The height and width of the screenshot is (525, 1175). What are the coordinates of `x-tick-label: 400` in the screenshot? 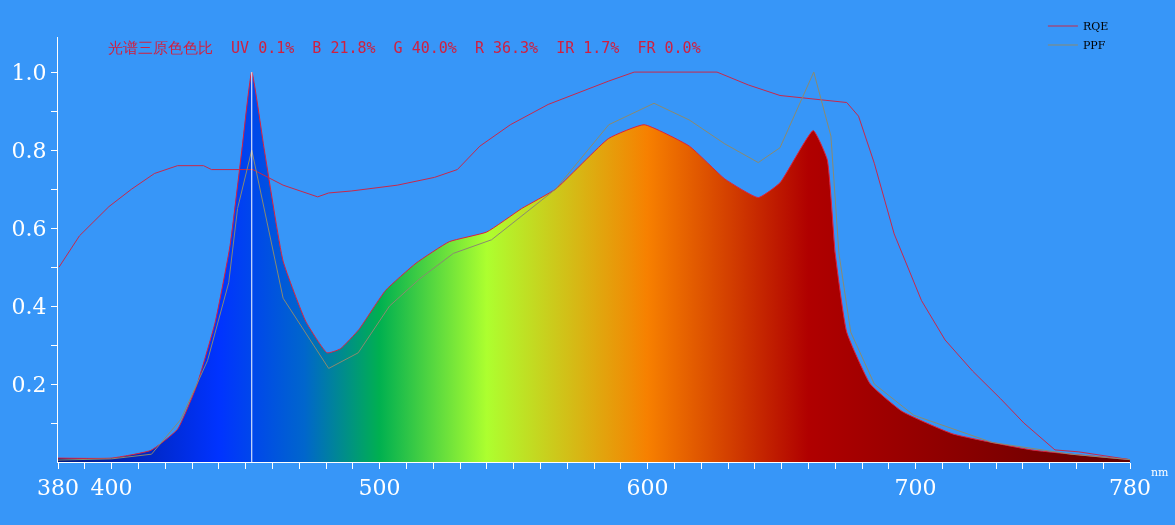 It's located at (111, 488).